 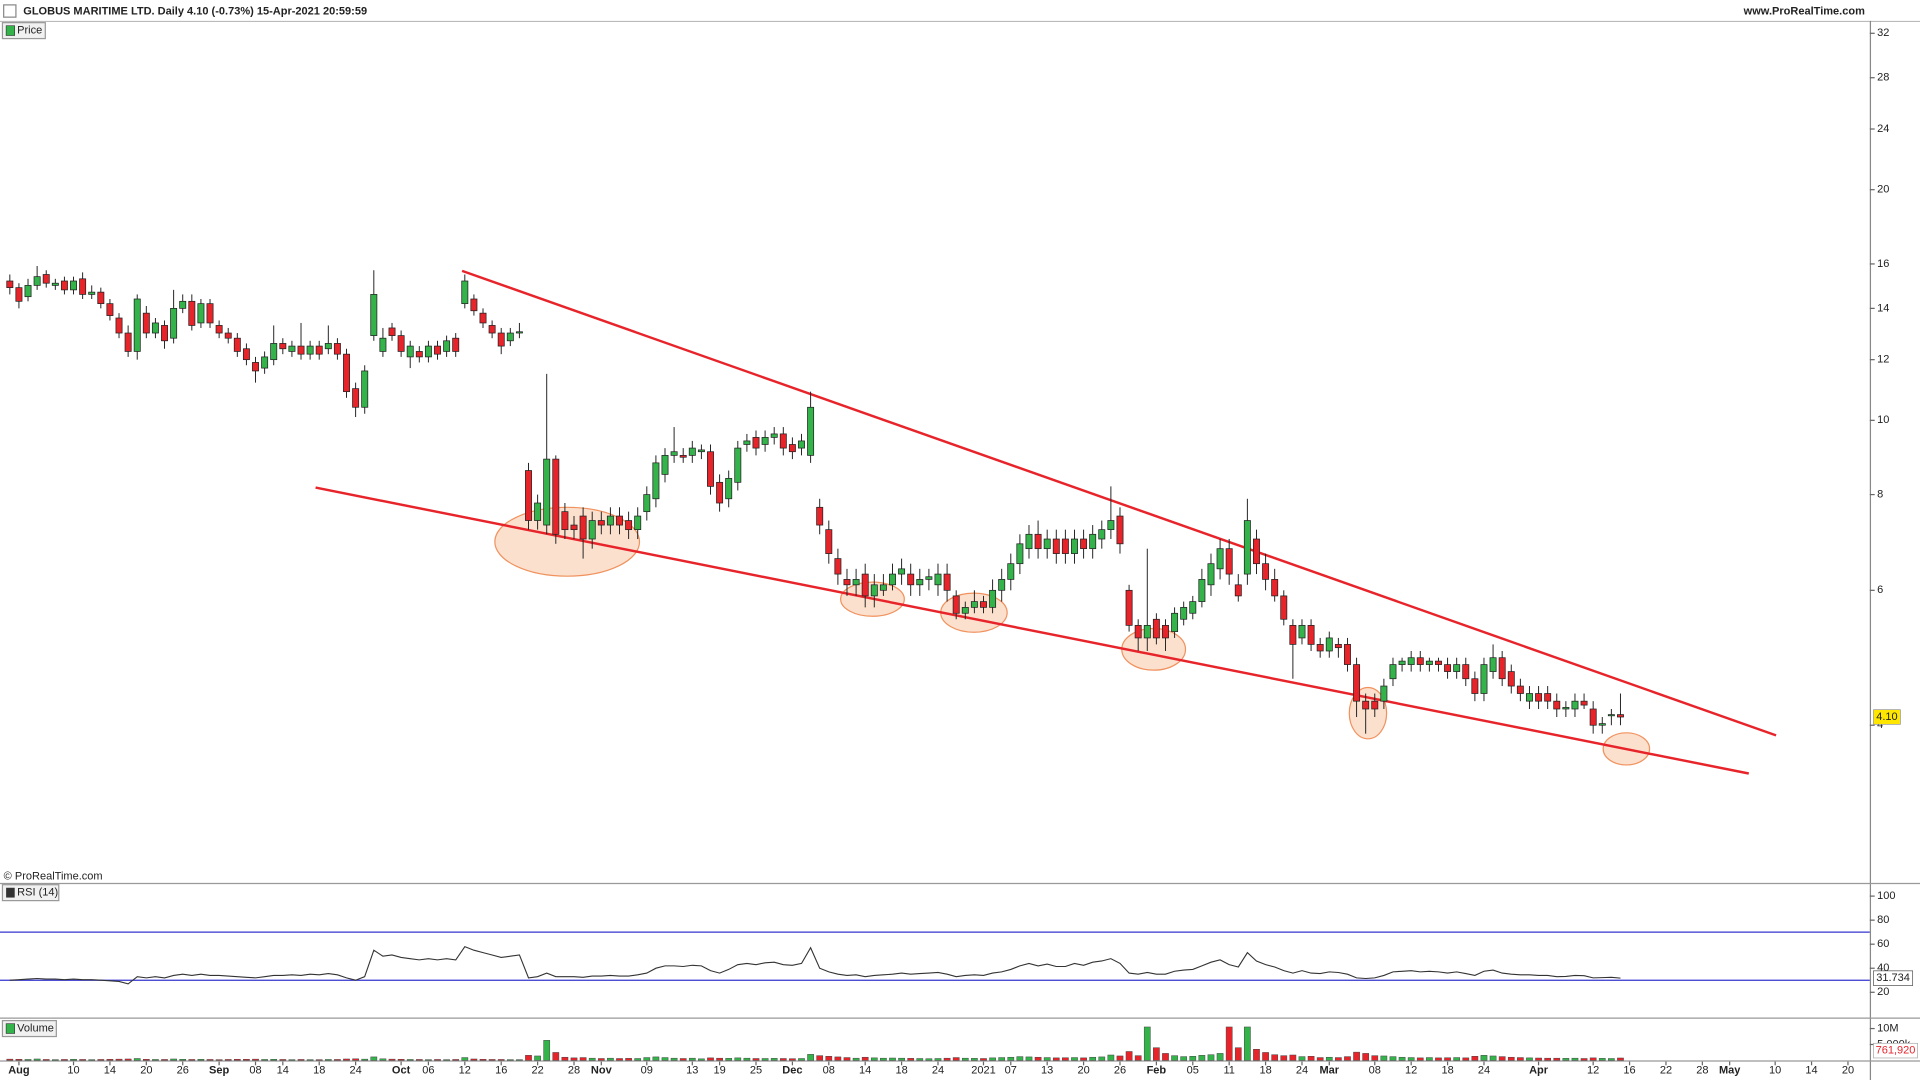 What do you see at coordinates (30, 893) in the screenshot?
I see `rsi-label-box: RSI (14)` at bounding box center [30, 893].